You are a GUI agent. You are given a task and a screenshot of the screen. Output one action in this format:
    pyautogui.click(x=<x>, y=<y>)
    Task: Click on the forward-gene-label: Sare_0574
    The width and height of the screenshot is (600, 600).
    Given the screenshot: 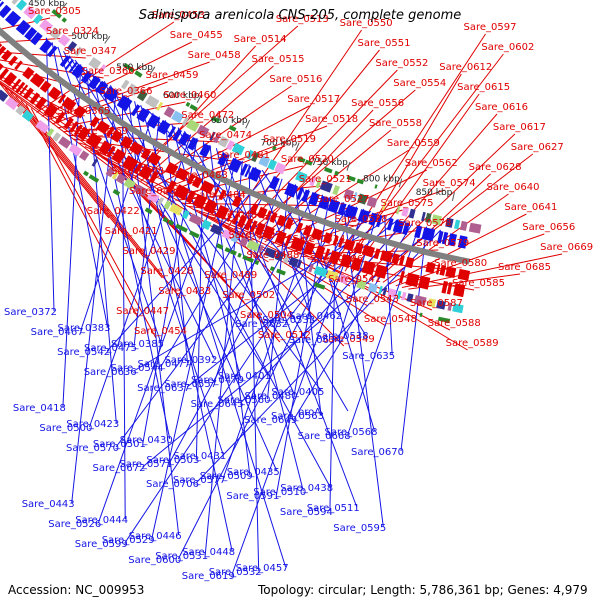 What is the action you would take?
    pyautogui.click(x=449, y=183)
    